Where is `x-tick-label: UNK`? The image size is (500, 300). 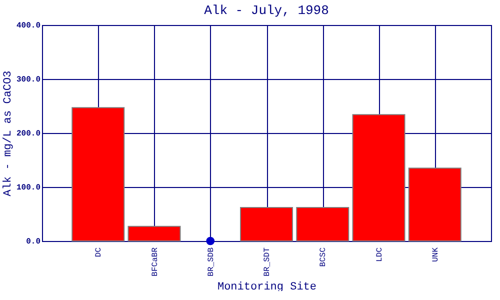 x-tick-label: UNK is located at coordinates (435, 254).